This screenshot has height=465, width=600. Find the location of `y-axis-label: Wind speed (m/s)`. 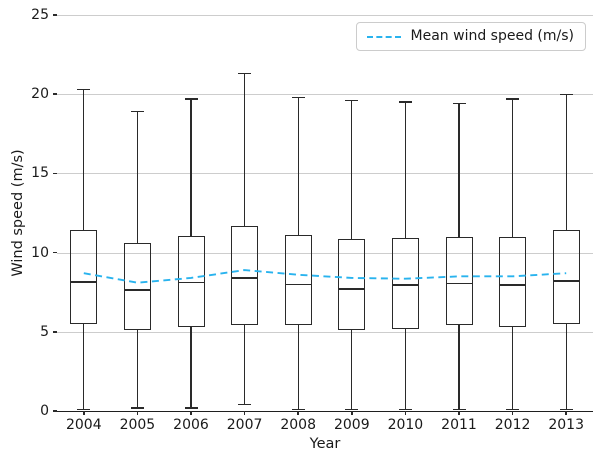

y-axis-label: Wind speed (m/s) is located at coordinates (18, 213).